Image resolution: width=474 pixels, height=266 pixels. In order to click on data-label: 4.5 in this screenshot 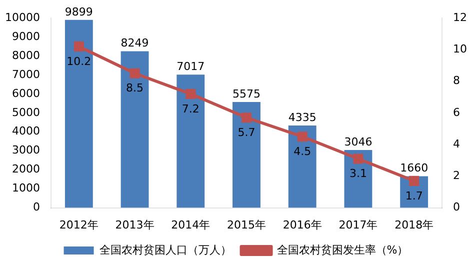, I will do `click(303, 151)`.